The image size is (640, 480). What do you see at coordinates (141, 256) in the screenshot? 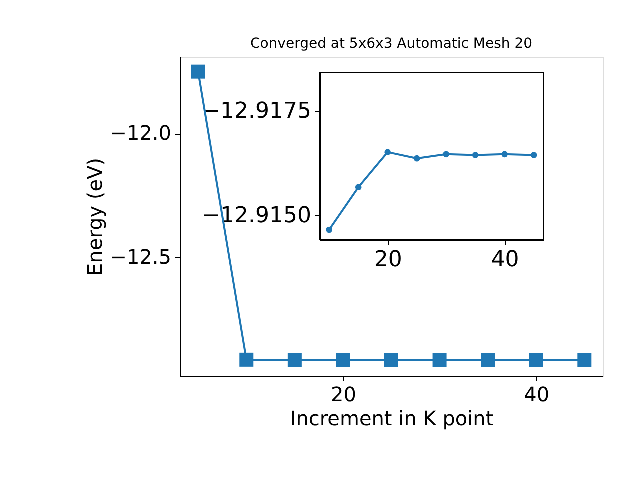
I see `y-tick-label: −12.5` at bounding box center [141, 256].